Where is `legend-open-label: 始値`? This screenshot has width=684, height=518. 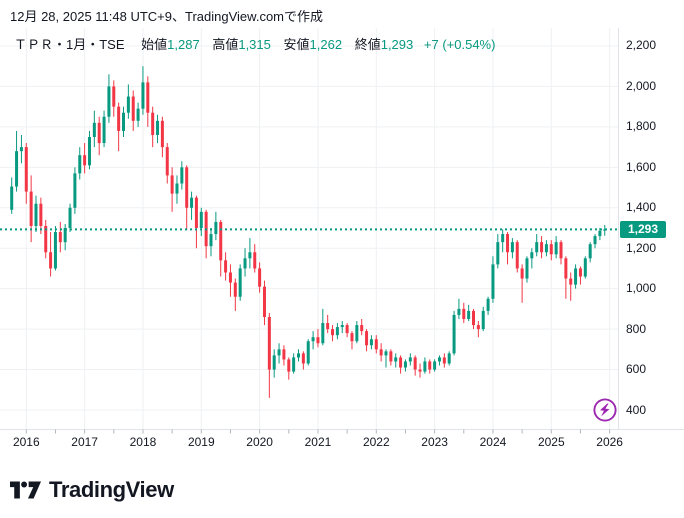 legend-open-label: 始値 is located at coordinates (154, 44).